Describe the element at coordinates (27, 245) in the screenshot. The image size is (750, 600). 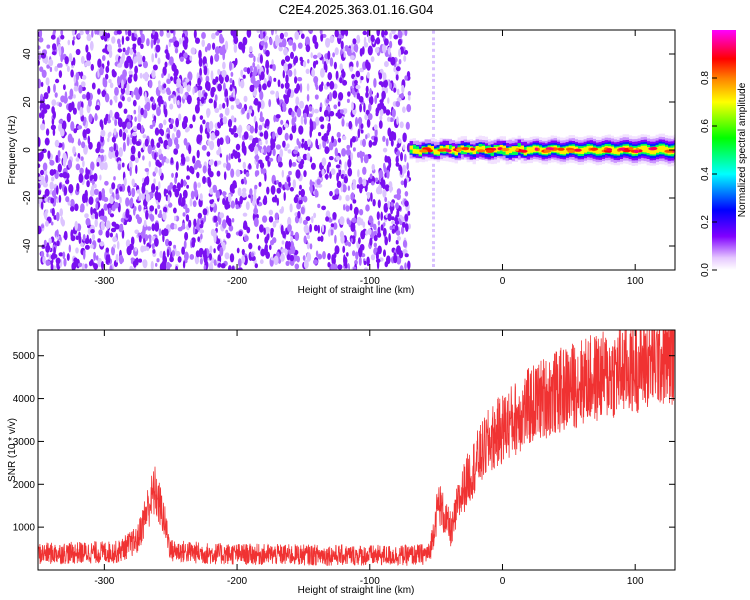
I see `y-tick-label: -40` at that location.